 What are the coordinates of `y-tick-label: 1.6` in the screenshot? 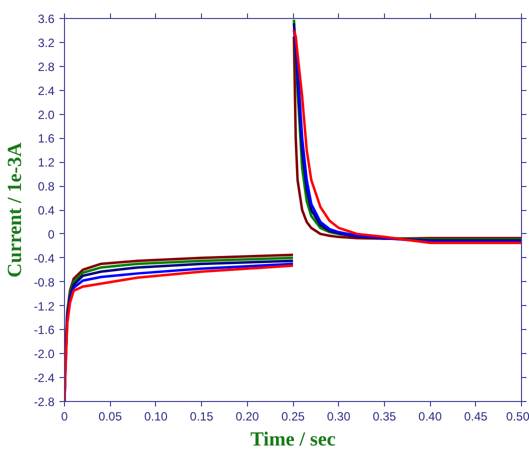 It's located at (46, 139).